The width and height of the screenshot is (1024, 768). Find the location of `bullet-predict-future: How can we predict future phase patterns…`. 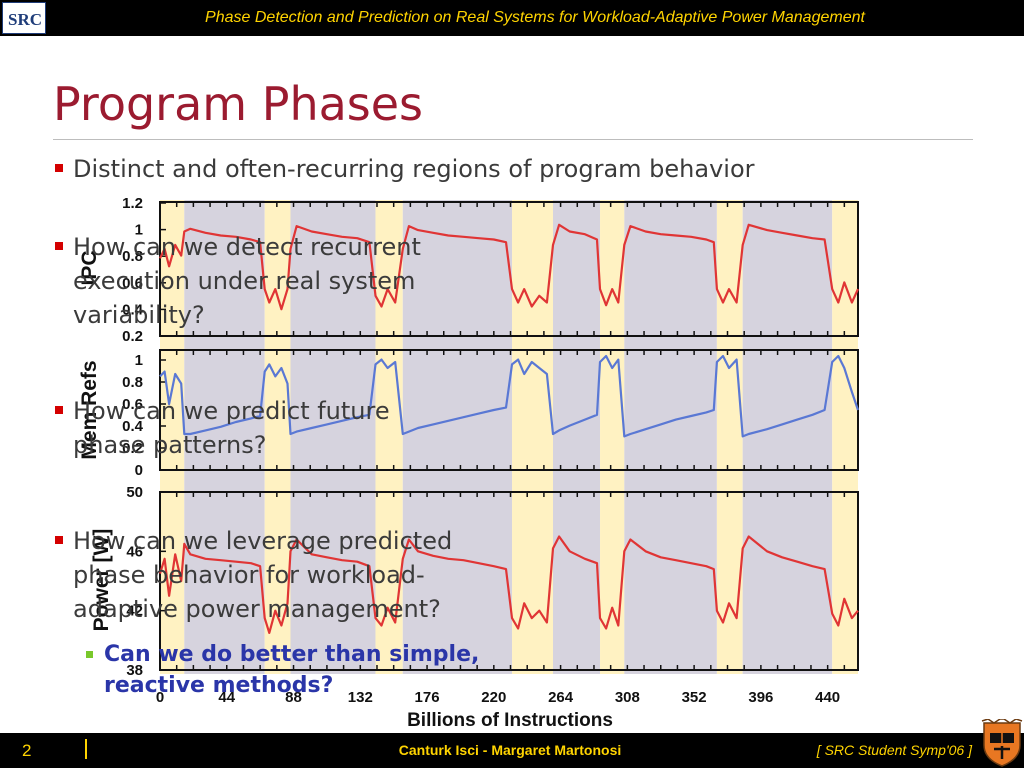

bullet-predict-future: How can we predict future phase patterns… is located at coordinates (222, 428).